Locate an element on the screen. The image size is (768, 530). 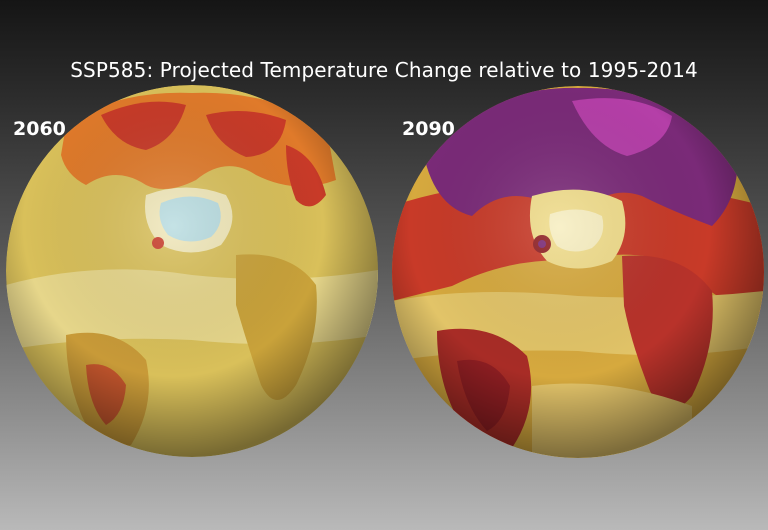
year-label-2060: 2060 is located at coordinates (39, 129).